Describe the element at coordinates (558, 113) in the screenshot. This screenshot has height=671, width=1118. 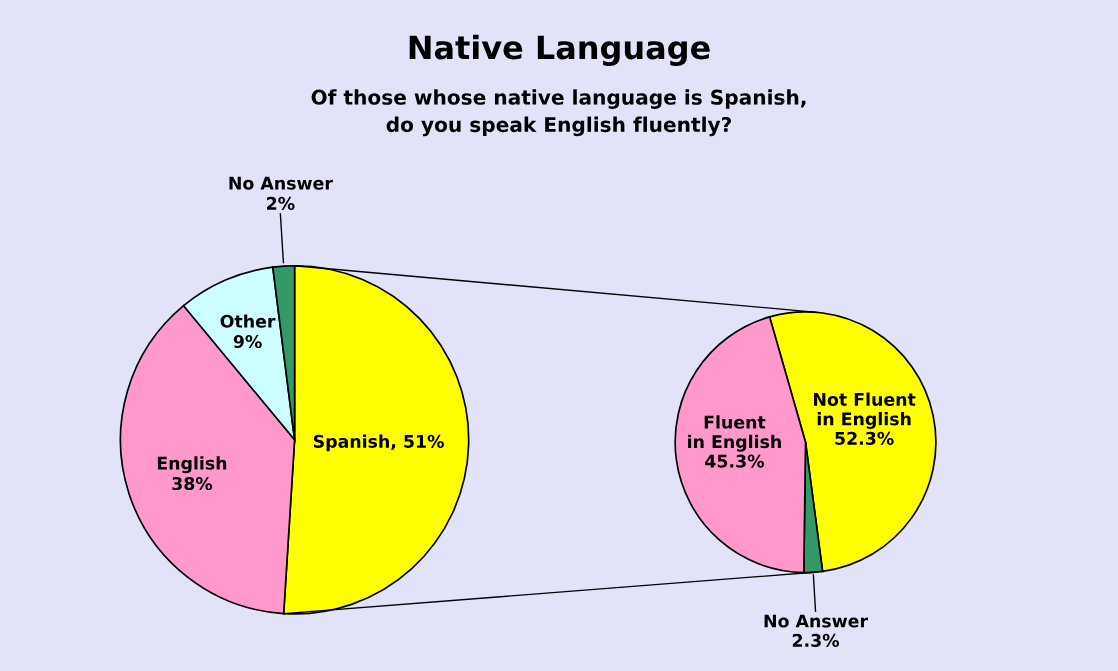
I see `text: Of those whose native language is Spanish, do you speak English fluently?` at that location.